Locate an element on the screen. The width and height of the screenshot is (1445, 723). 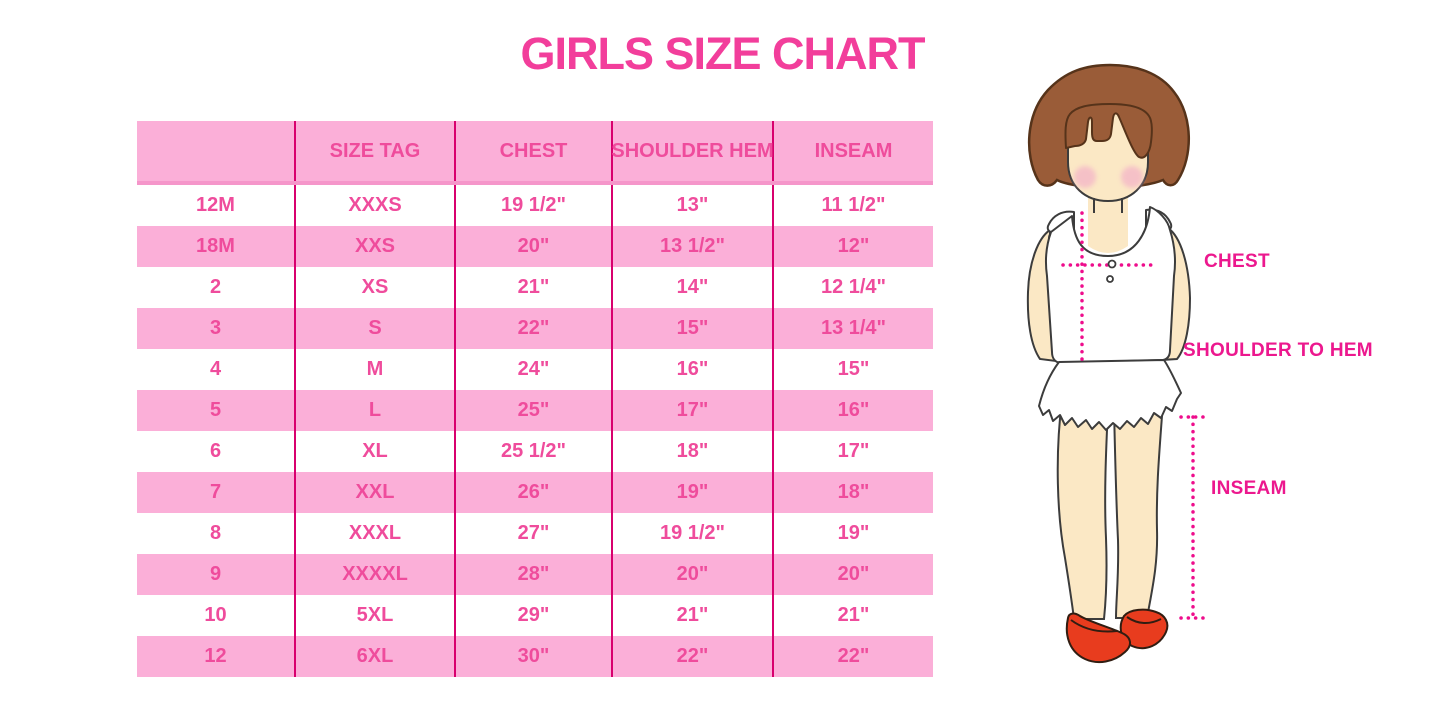
table-cell: 2 is located at coordinates (216, 287).